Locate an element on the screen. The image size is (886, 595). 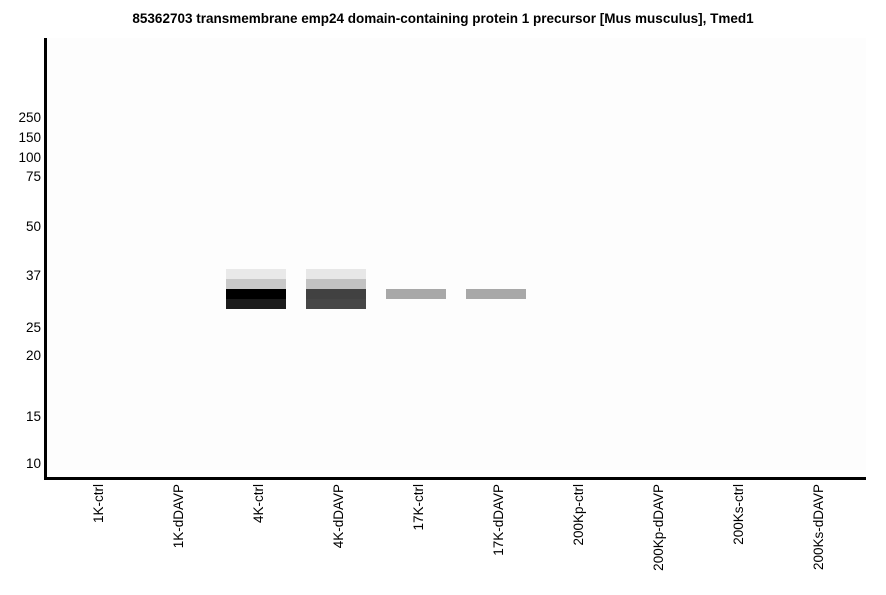
blot-band-segment-17K-dDAVP is located at coordinates (496, 294).